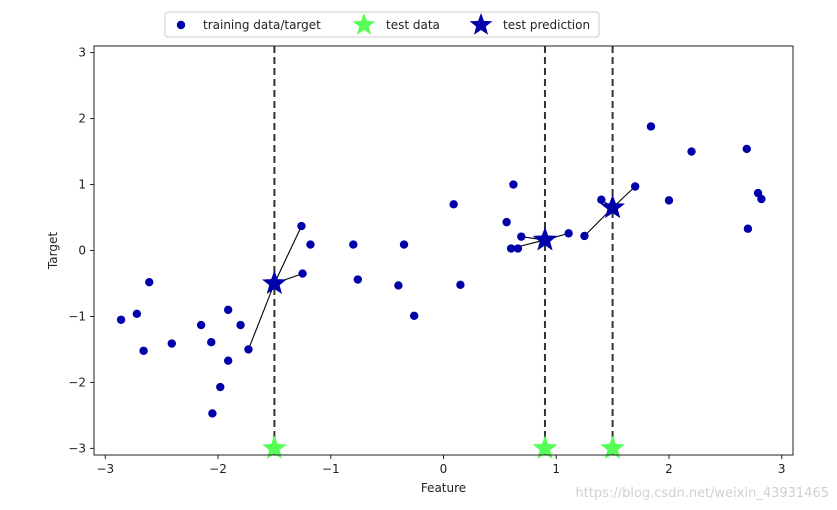 This screenshot has height=510, width=837. What do you see at coordinates (331, 469) in the screenshot?
I see `x-tick-label: −1` at bounding box center [331, 469].